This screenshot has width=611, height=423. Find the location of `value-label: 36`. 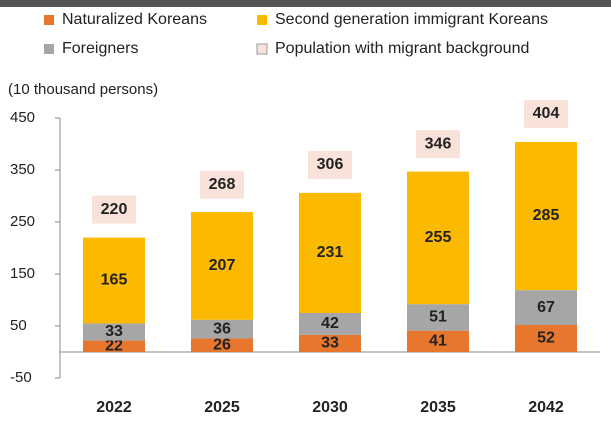

value-label: 36 is located at coordinates (222, 328).